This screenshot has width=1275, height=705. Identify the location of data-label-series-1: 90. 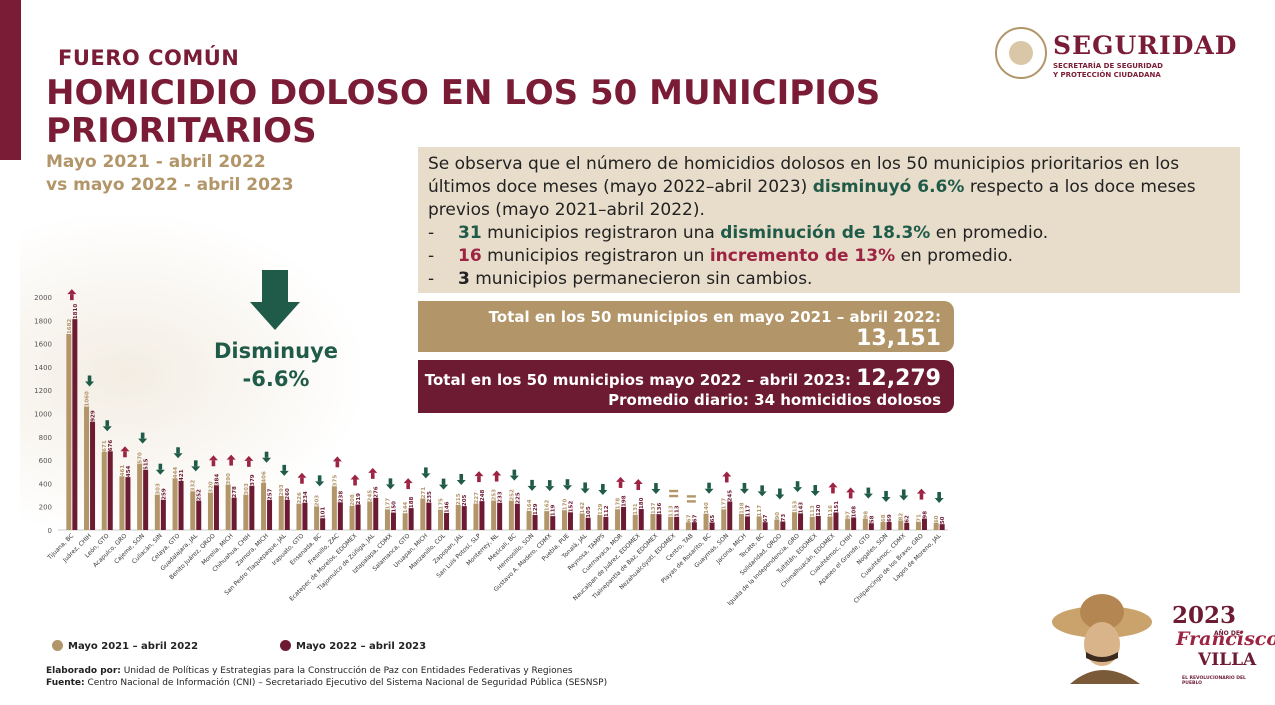
(778, 516).